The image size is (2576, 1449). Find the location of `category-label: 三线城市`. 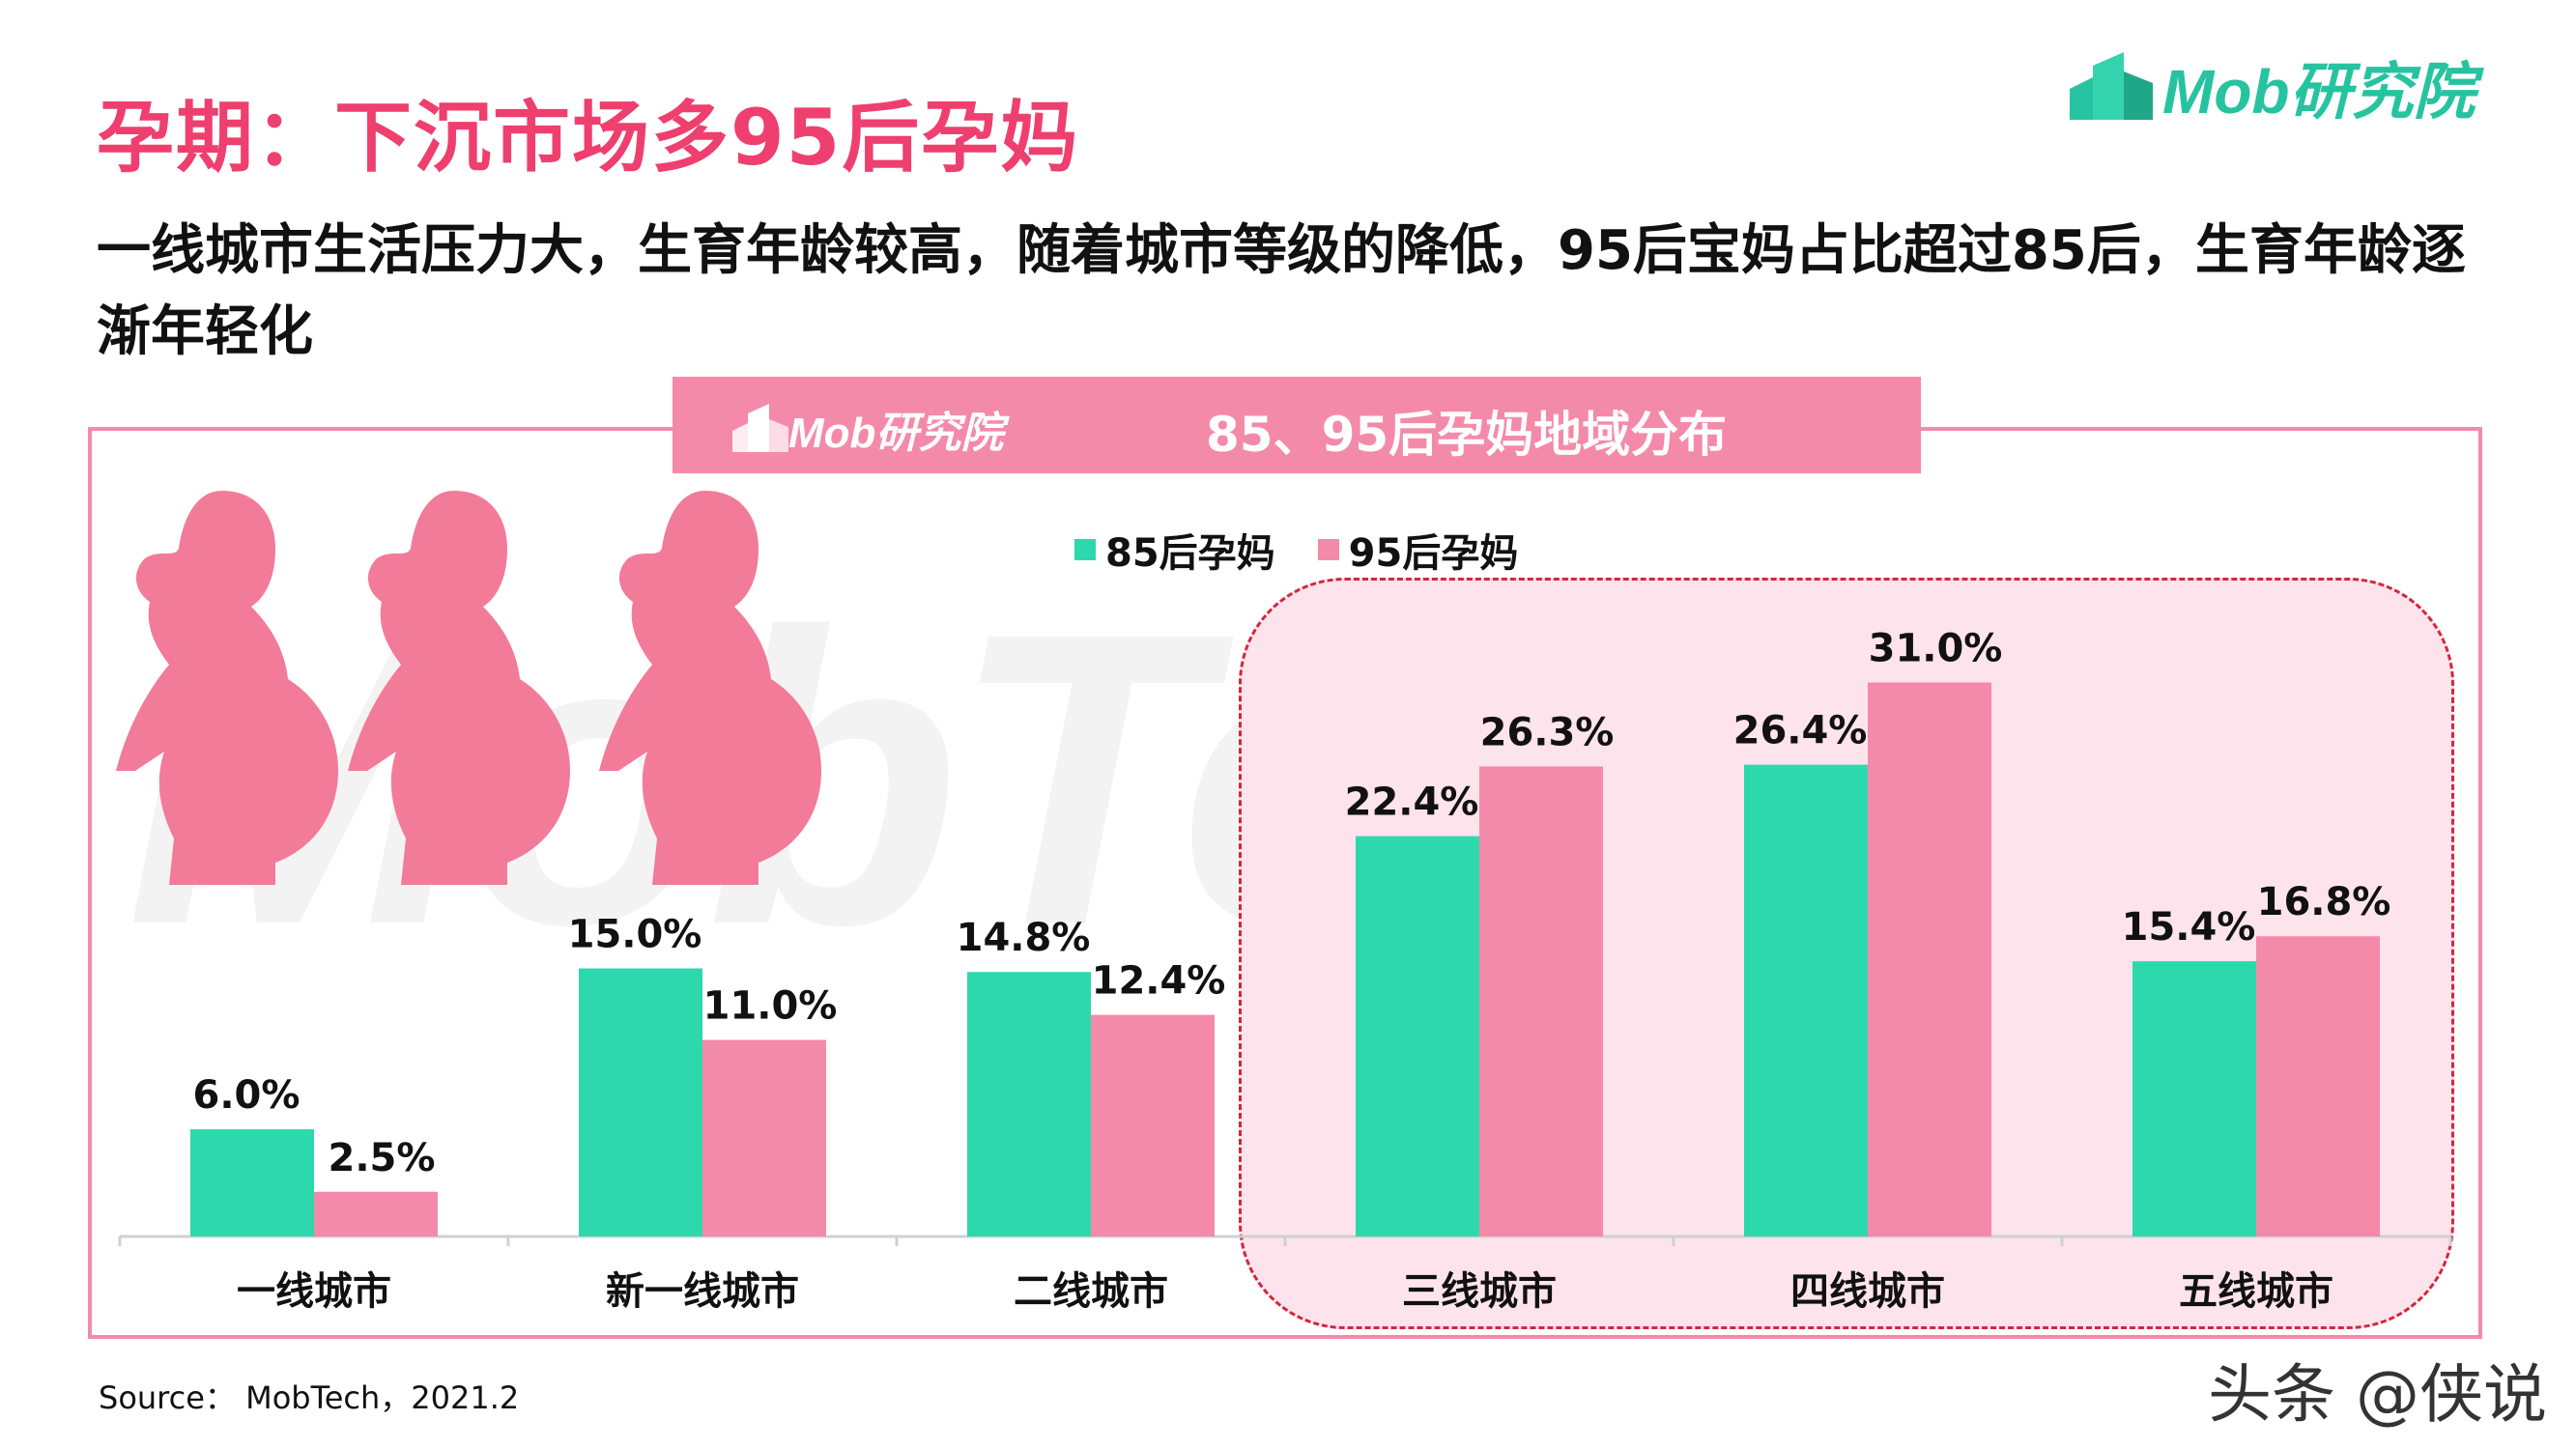

category-label: 三线城市 is located at coordinates (1480, 1291).